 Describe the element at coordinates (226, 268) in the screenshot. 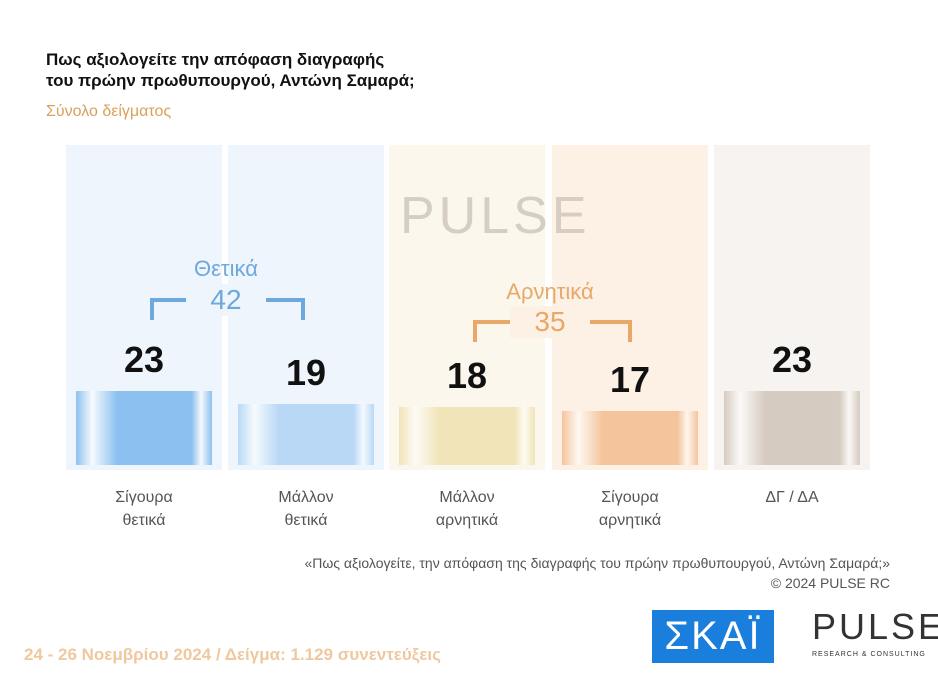

I see `group-label: Θετικά` at that location.